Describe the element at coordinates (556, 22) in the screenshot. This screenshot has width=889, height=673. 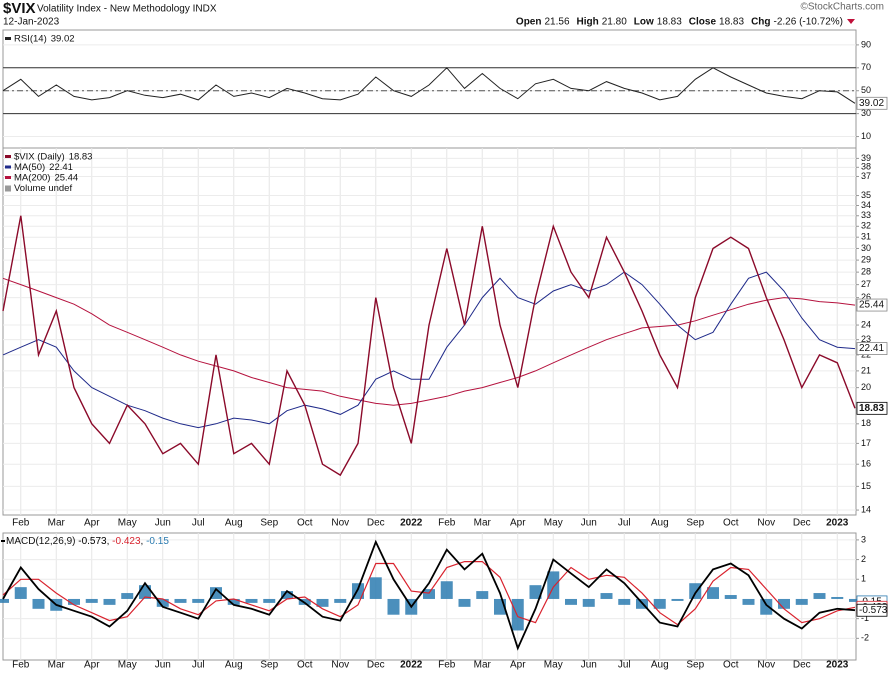
I see `quote-value: 21.56` at that location.